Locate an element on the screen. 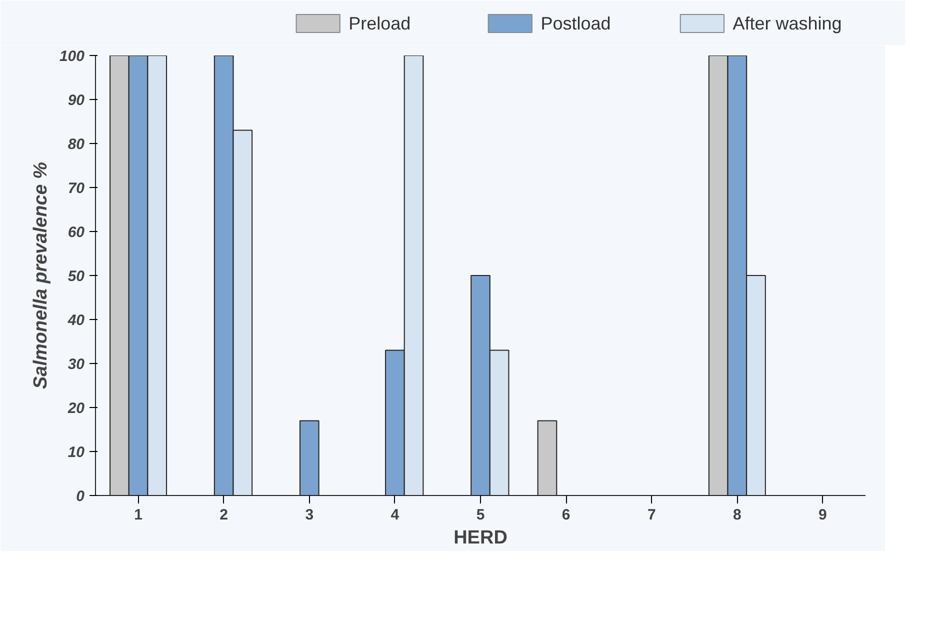  y-tick-label: 100 is located at coordinates (72, 56).